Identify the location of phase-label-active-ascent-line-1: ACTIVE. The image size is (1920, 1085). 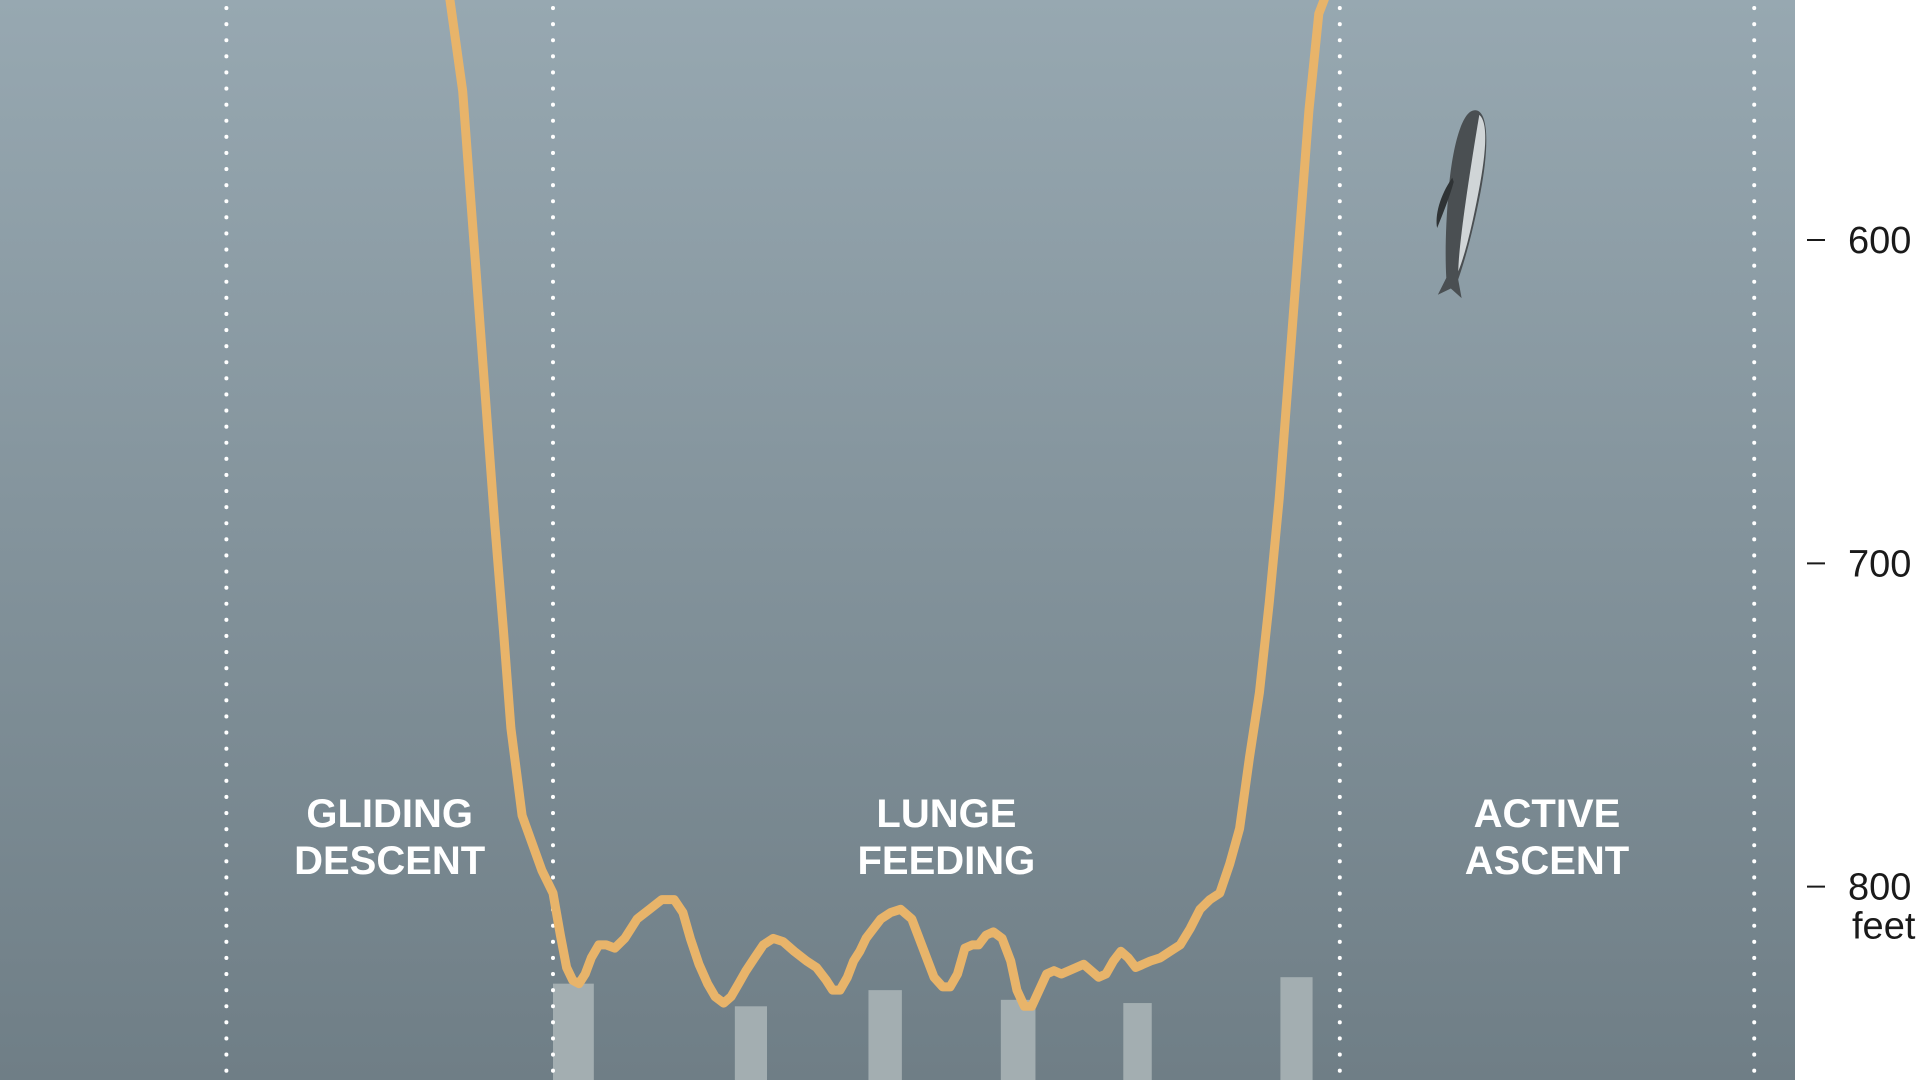
(1547, 814).